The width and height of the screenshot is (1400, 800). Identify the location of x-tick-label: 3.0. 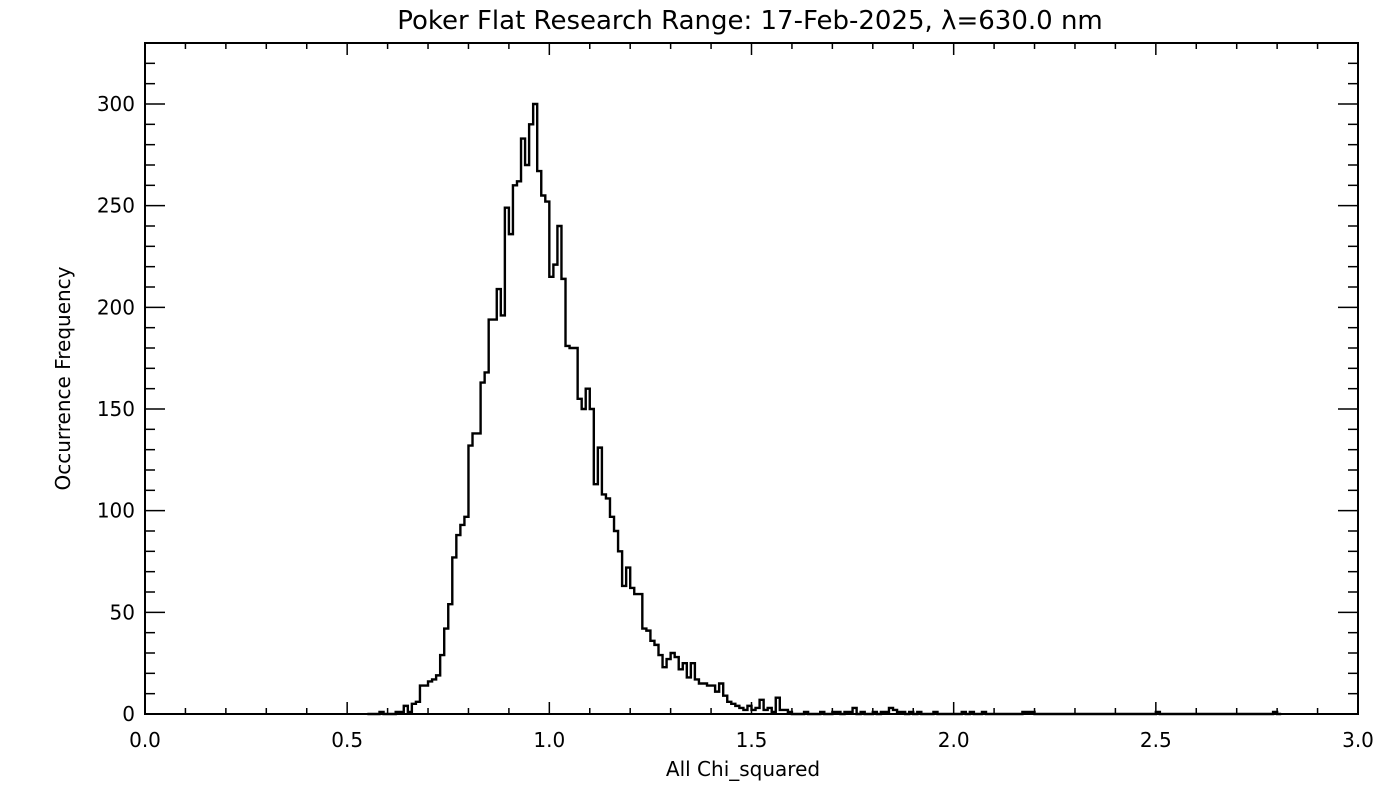
(1358, 740).